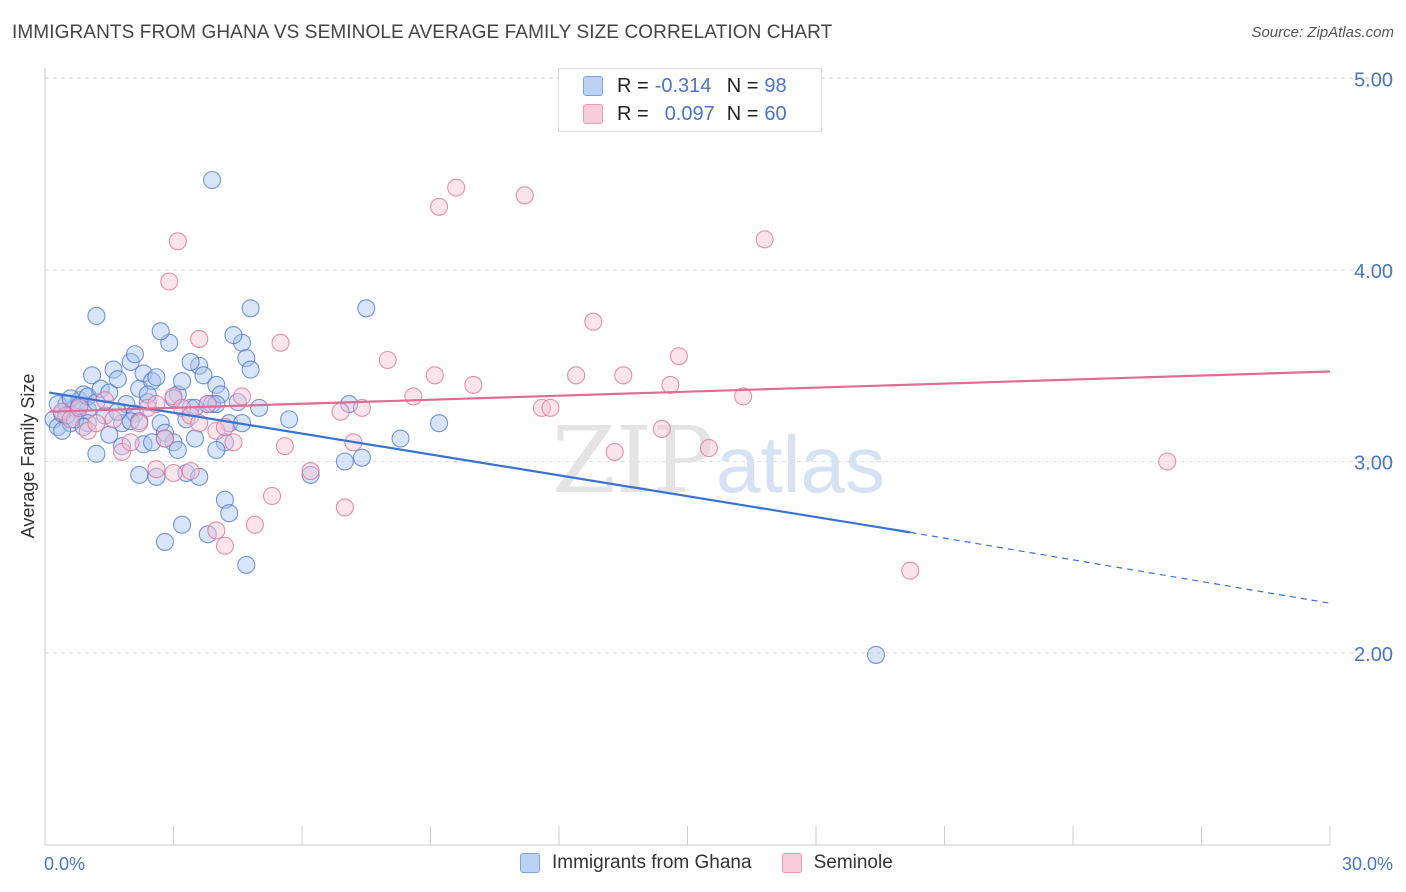 Image resolution: width=1406 pixels, height=892 pixels. What do you see at coordinates (853, 862) in the screenshot?
I see `bottom-legend-label-seminole: Seminole` at bounding box center [853, 862].